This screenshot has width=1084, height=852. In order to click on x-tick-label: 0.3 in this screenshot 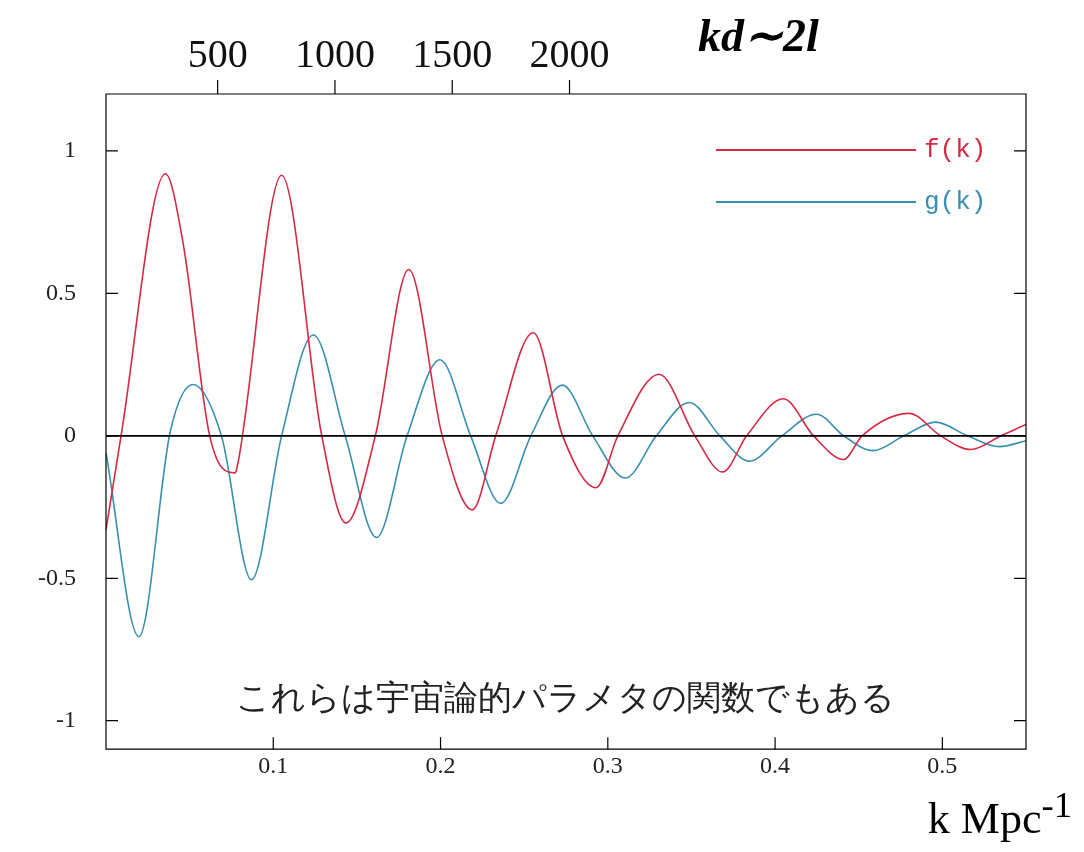, I will do `click(607, 764)`.